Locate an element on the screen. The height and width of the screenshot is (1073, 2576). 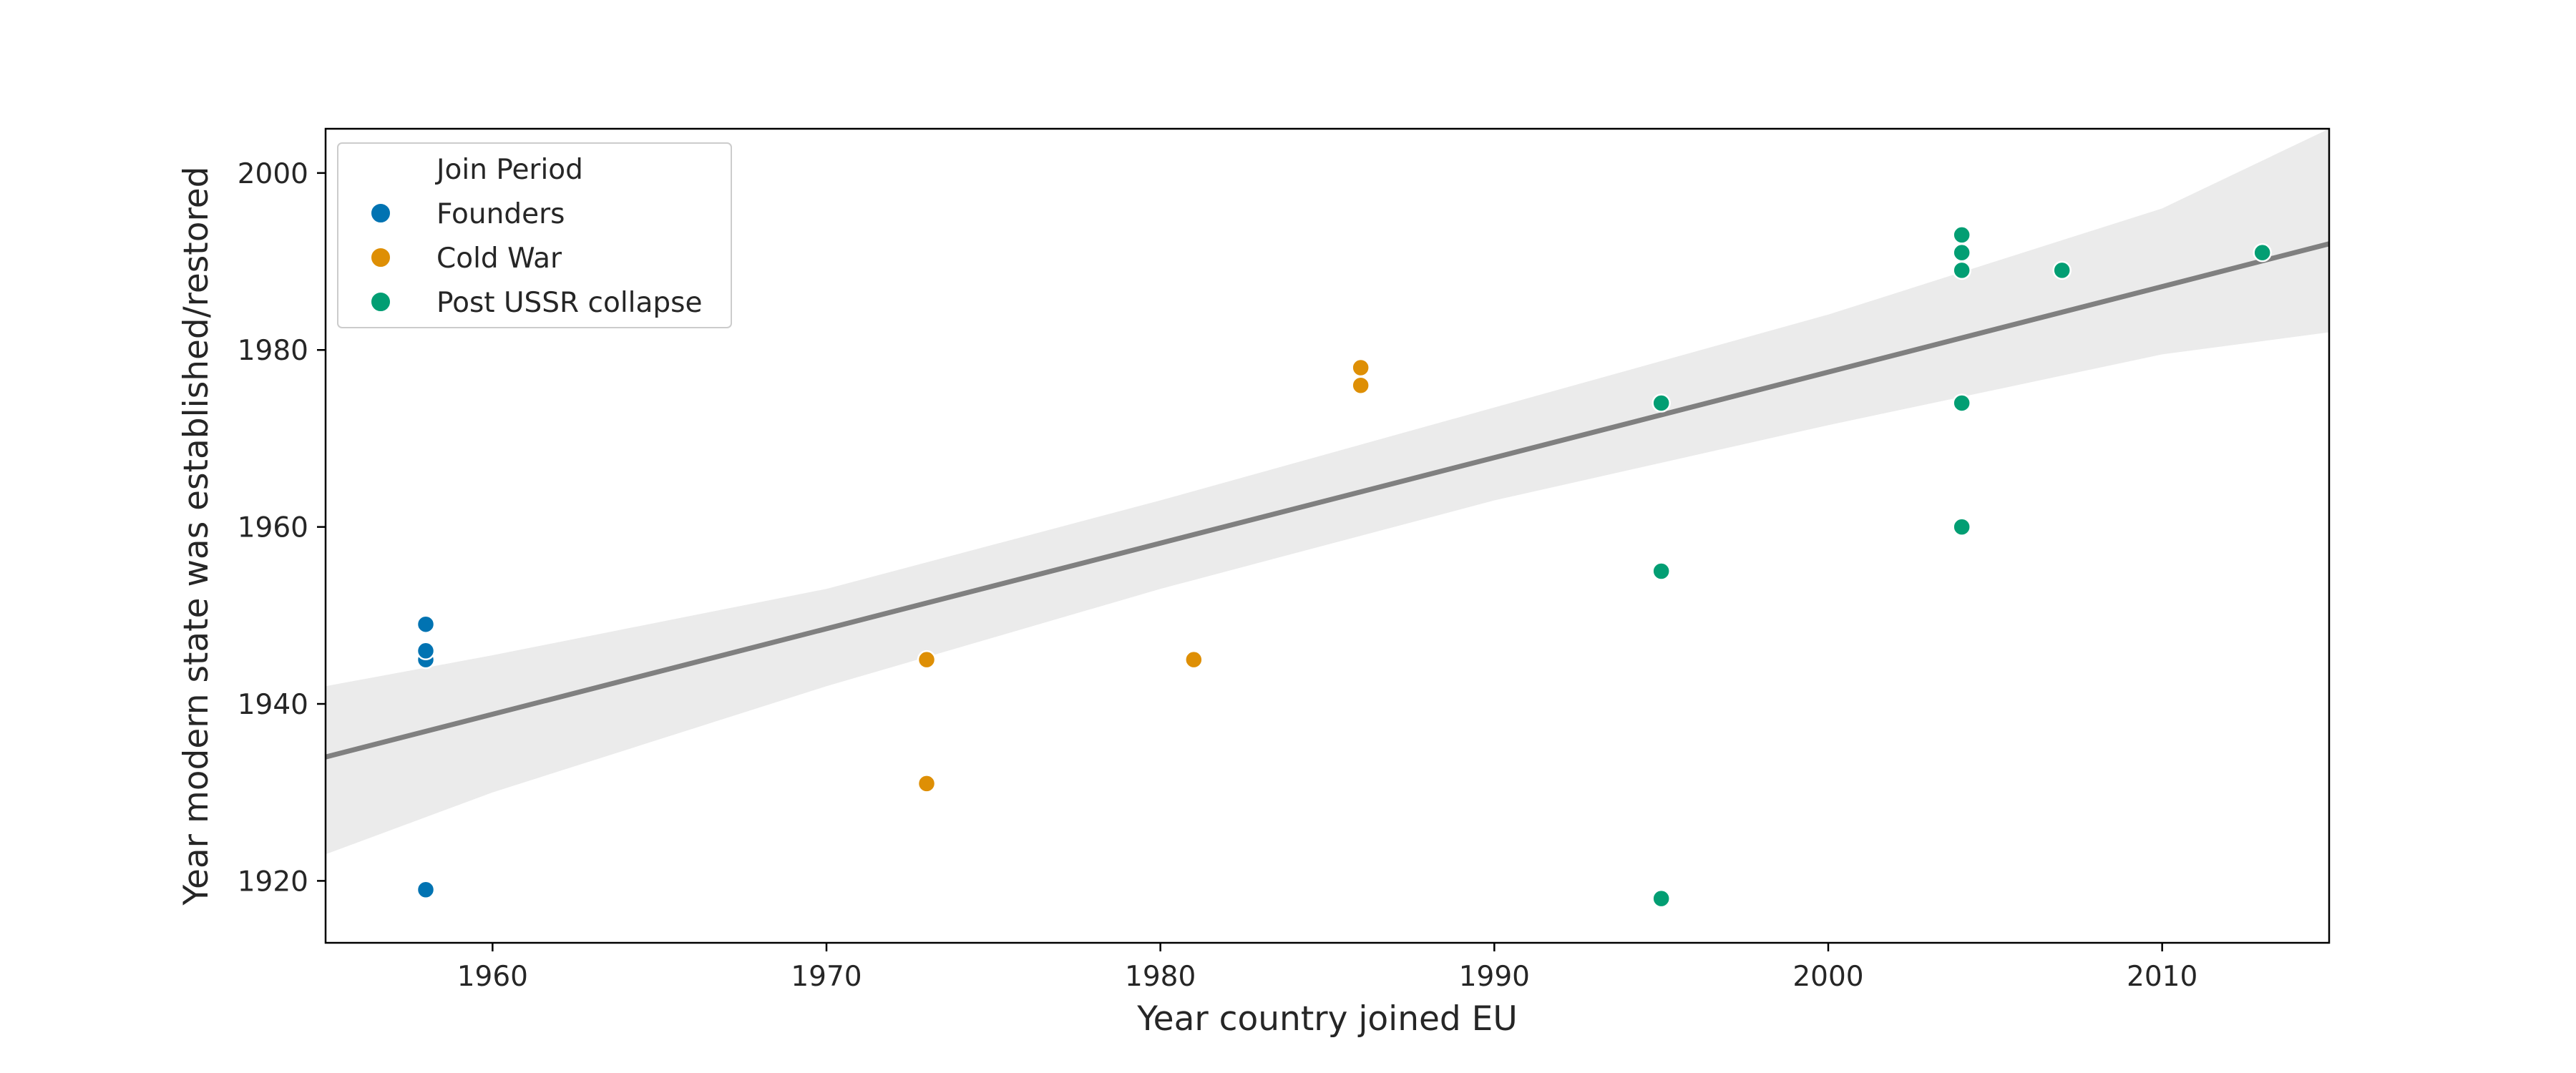
legend-label: Cold War is located at coordinates (499, 258).